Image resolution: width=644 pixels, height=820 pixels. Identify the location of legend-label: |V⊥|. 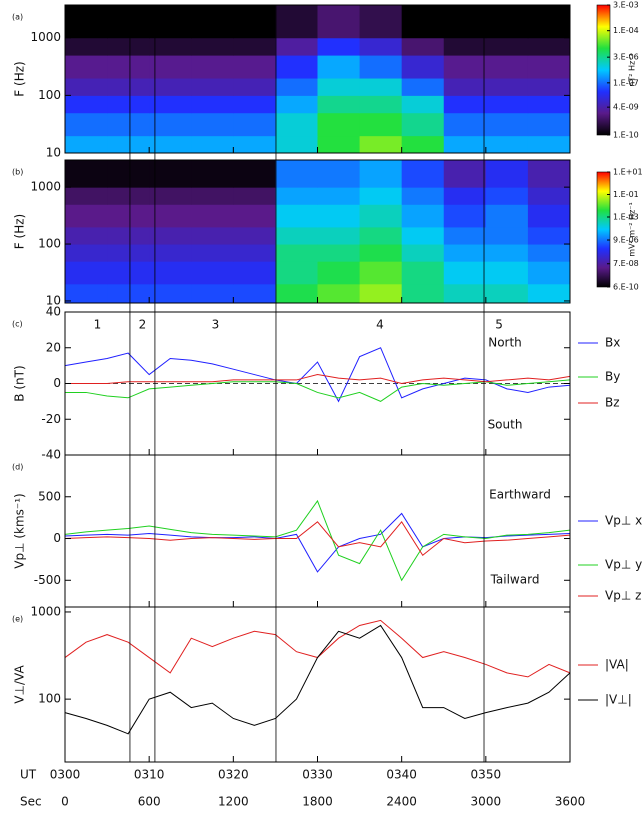
(618, 700).